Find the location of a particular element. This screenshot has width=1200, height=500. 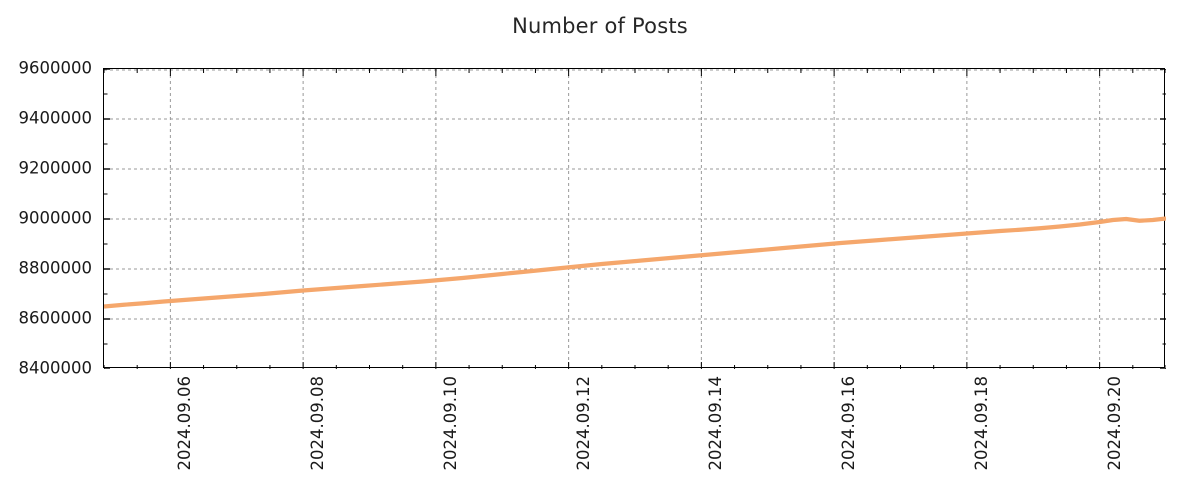

x-axis-tick-label: 2024.09.14 is located at coordinates (716, 423).